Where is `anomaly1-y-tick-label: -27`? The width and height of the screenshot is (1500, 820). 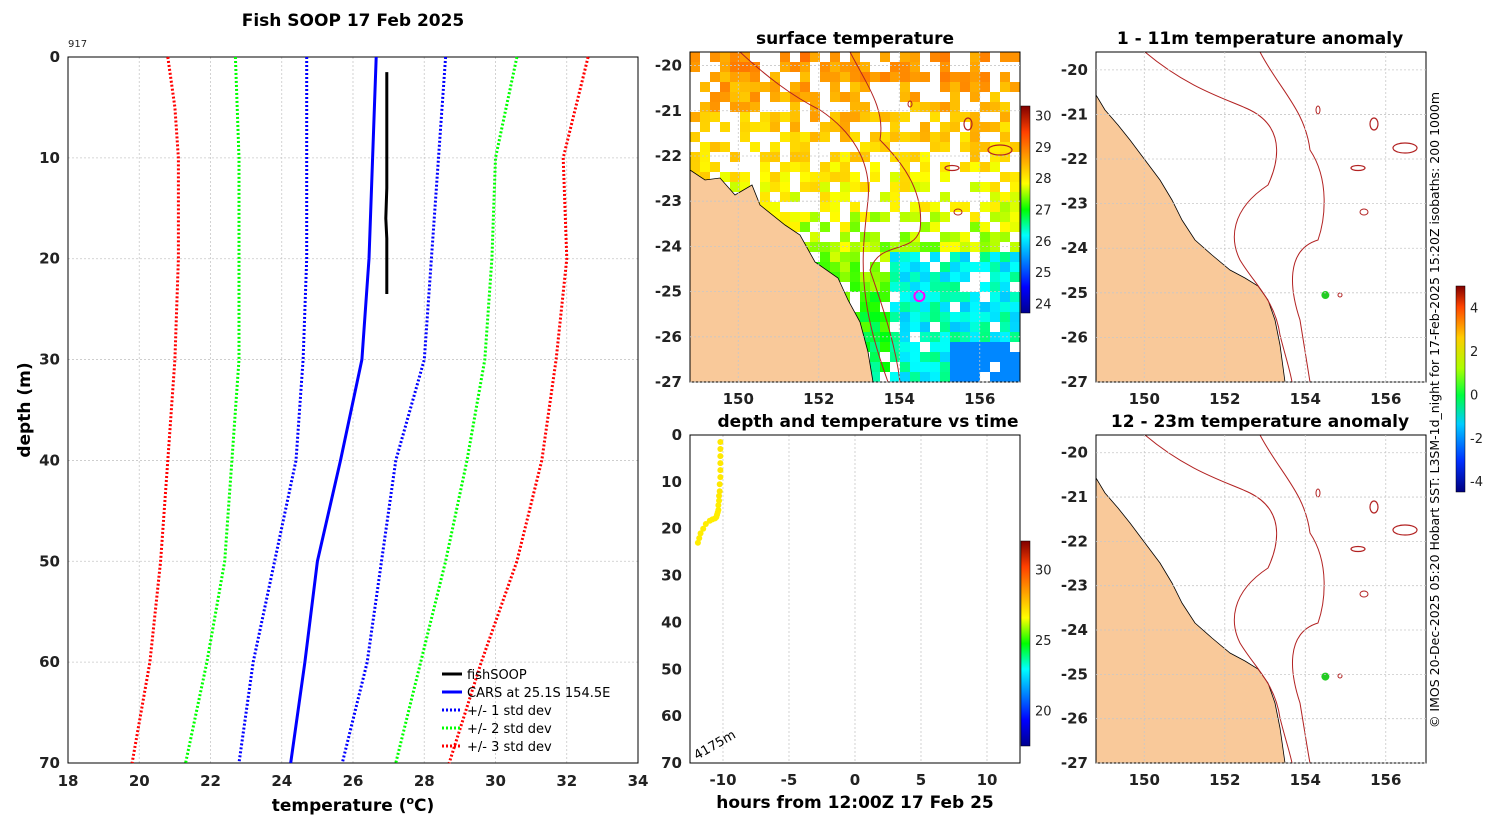 anomaly1-y-tick-label: -27 is located at coordinates (1074, 382).